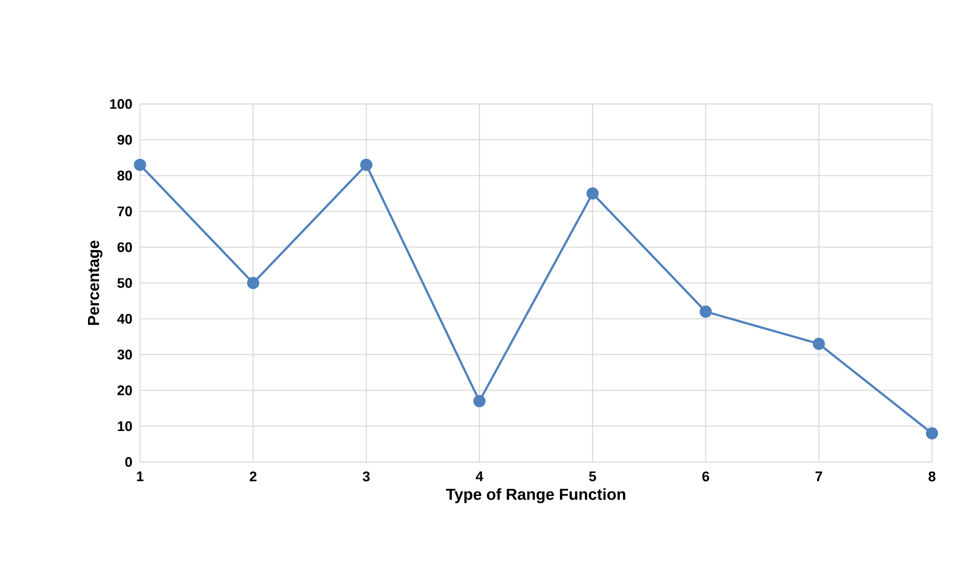  What do you see at coordinates (706, 476) in the screenshot?
I see `x-tick-label: 6` at bounding box center [706, 476].